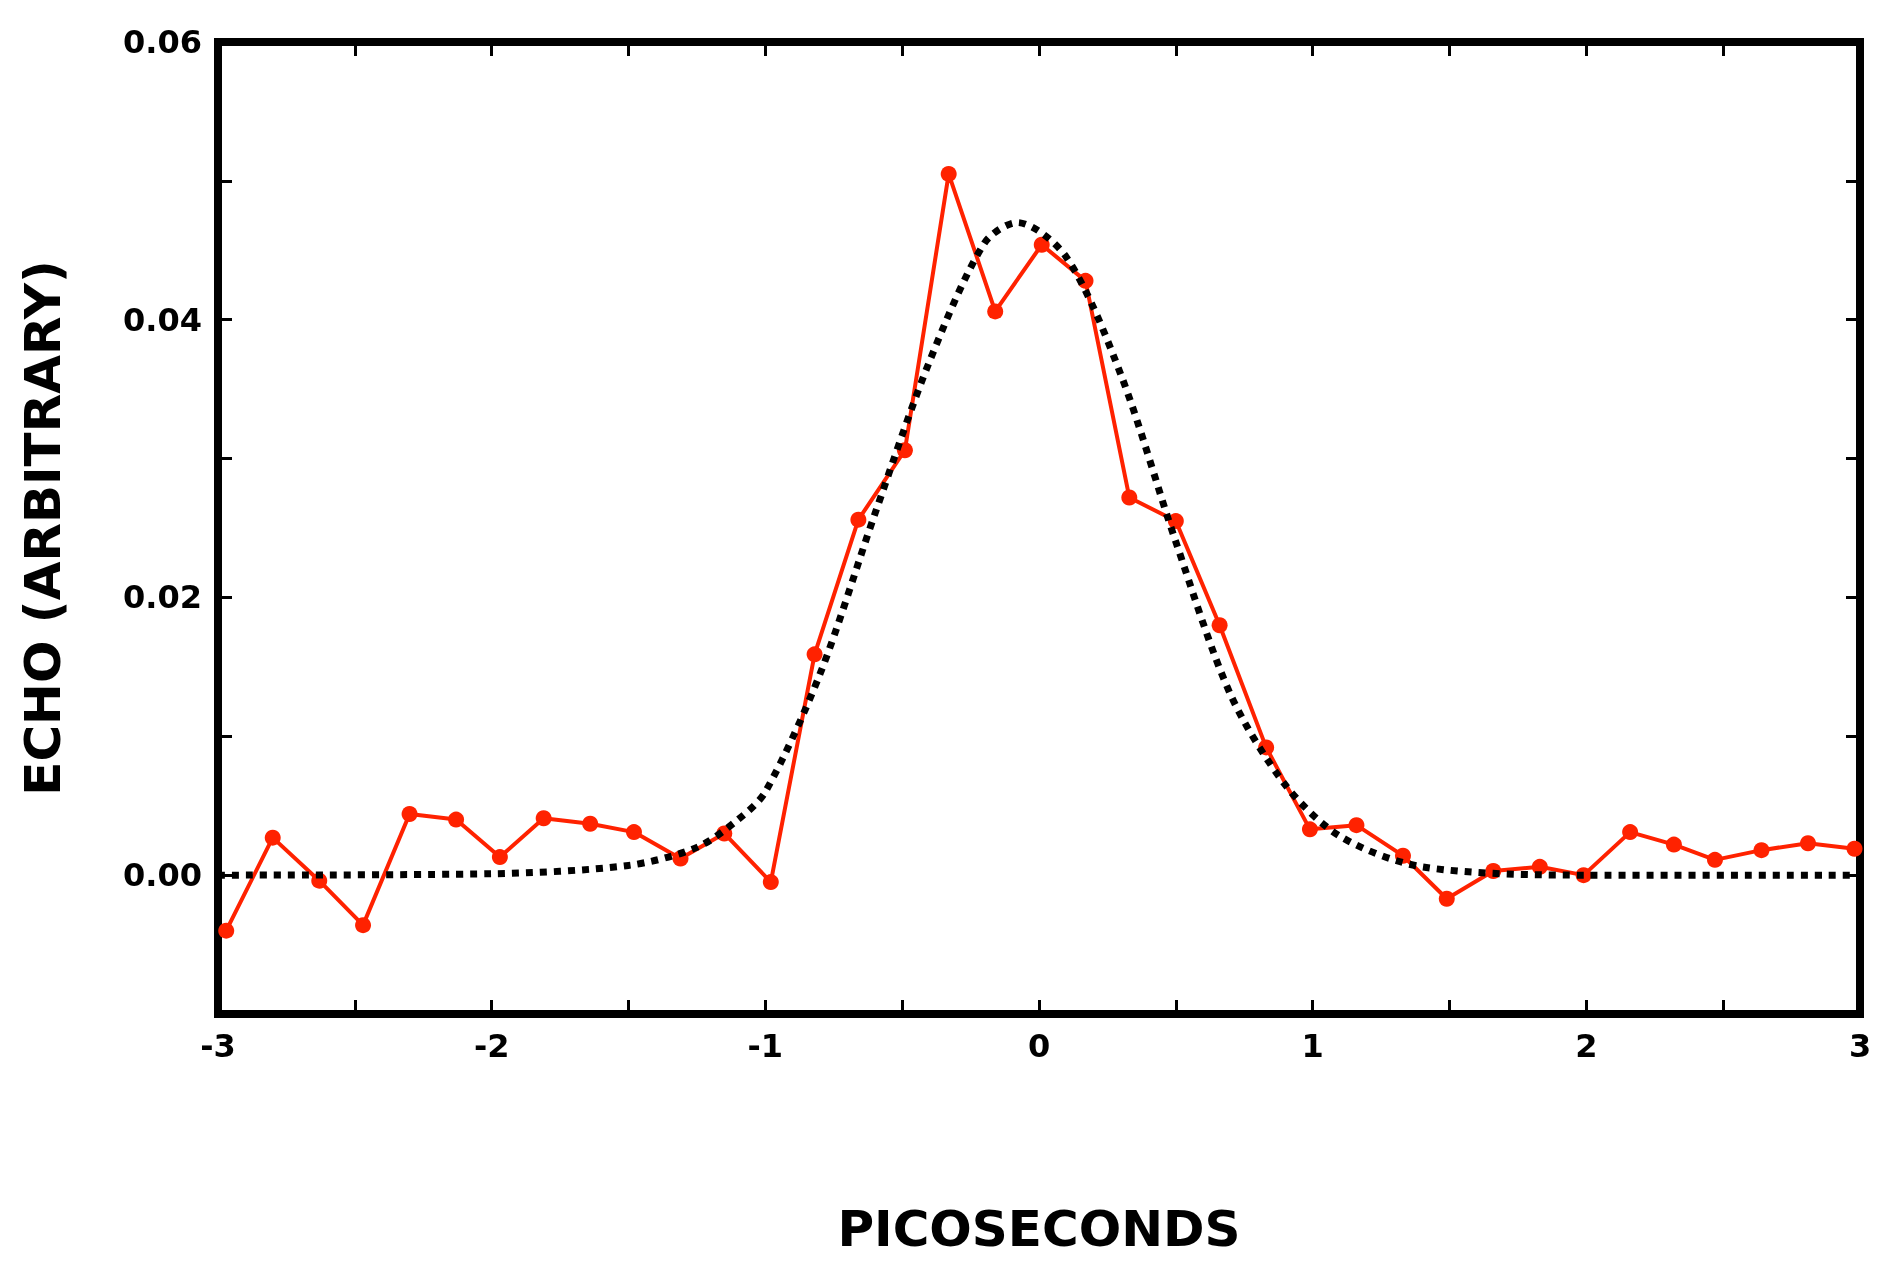  I want to click on x-axis-title: PICOSECONDS, so click(1039, 1229).